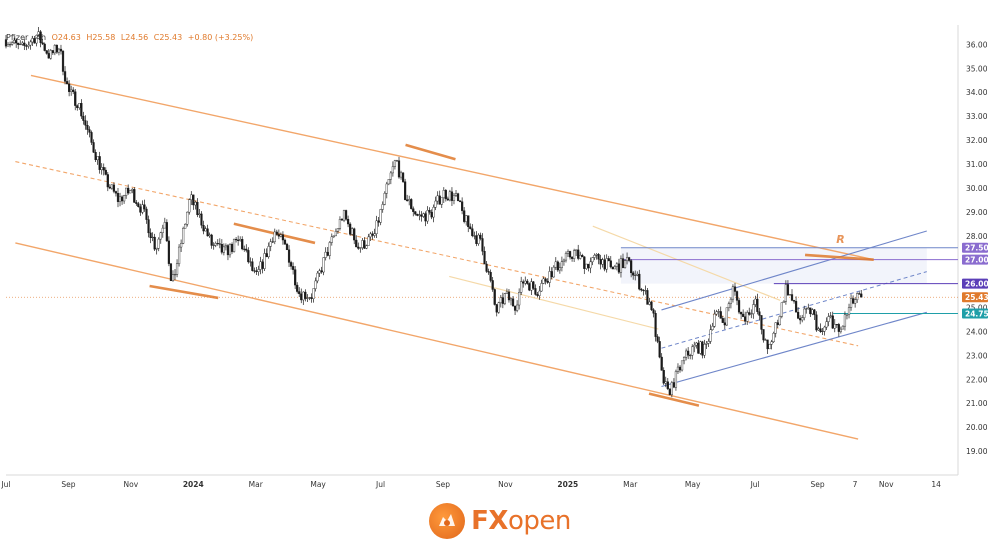 This screenshot has width=1000, height=549. What do you see at coordinates (977, 403) in the screenshot?
I see `y-tick-label: 21.00` at bounding box center [977, 403].